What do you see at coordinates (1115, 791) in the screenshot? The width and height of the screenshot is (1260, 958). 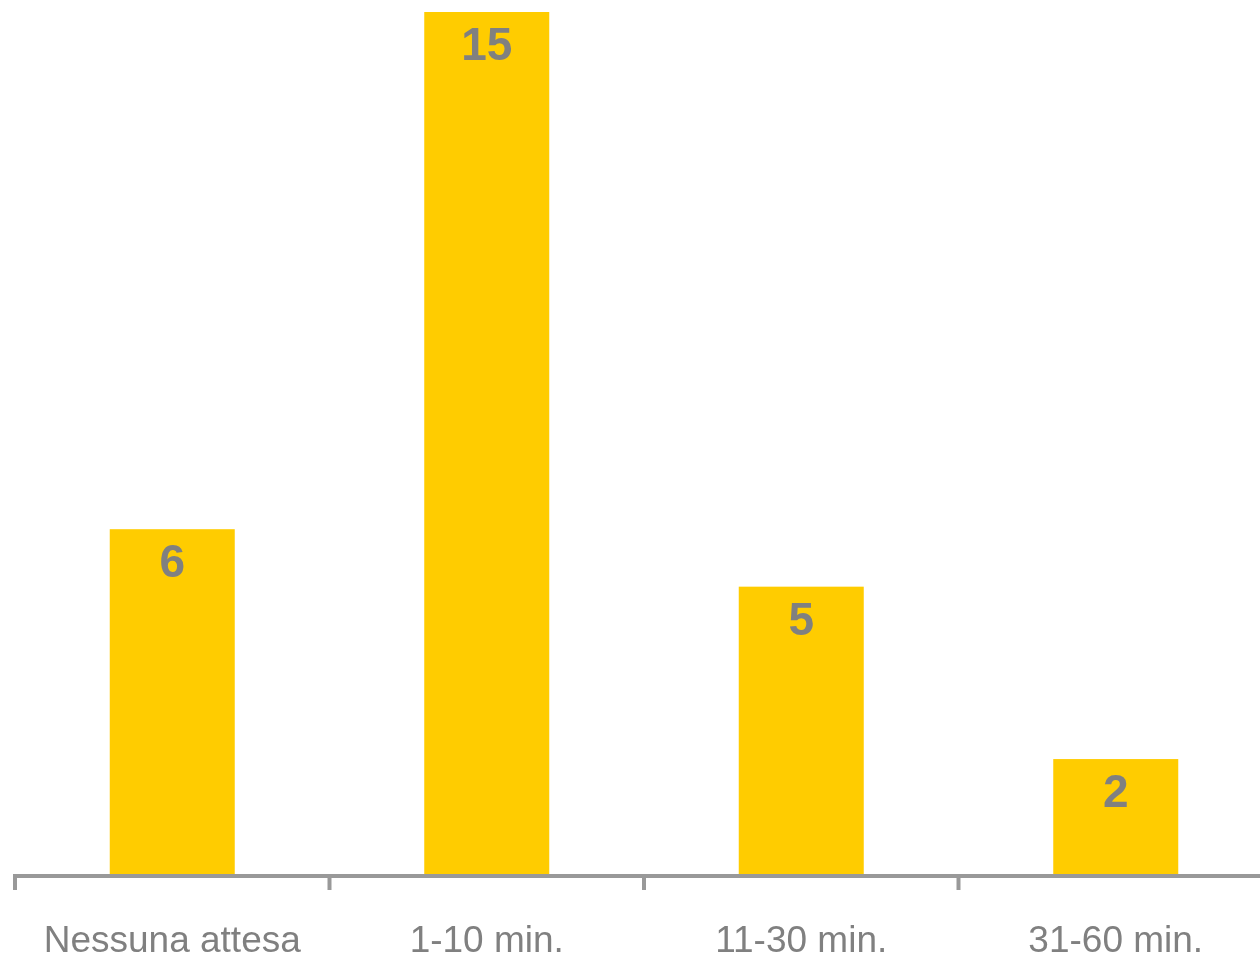 I see `data-label: 2` at bounding box center [1115, 791].